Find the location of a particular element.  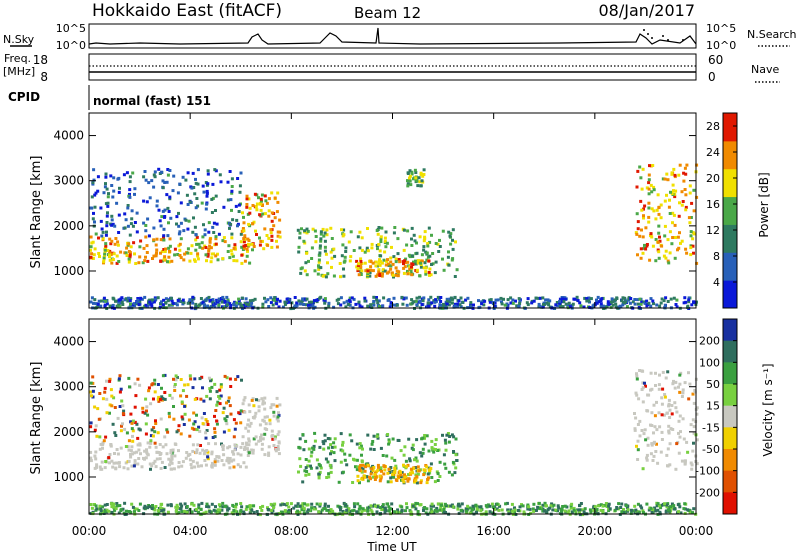

colorbar-tick-label: 100 is located at coordinates (709, 362).